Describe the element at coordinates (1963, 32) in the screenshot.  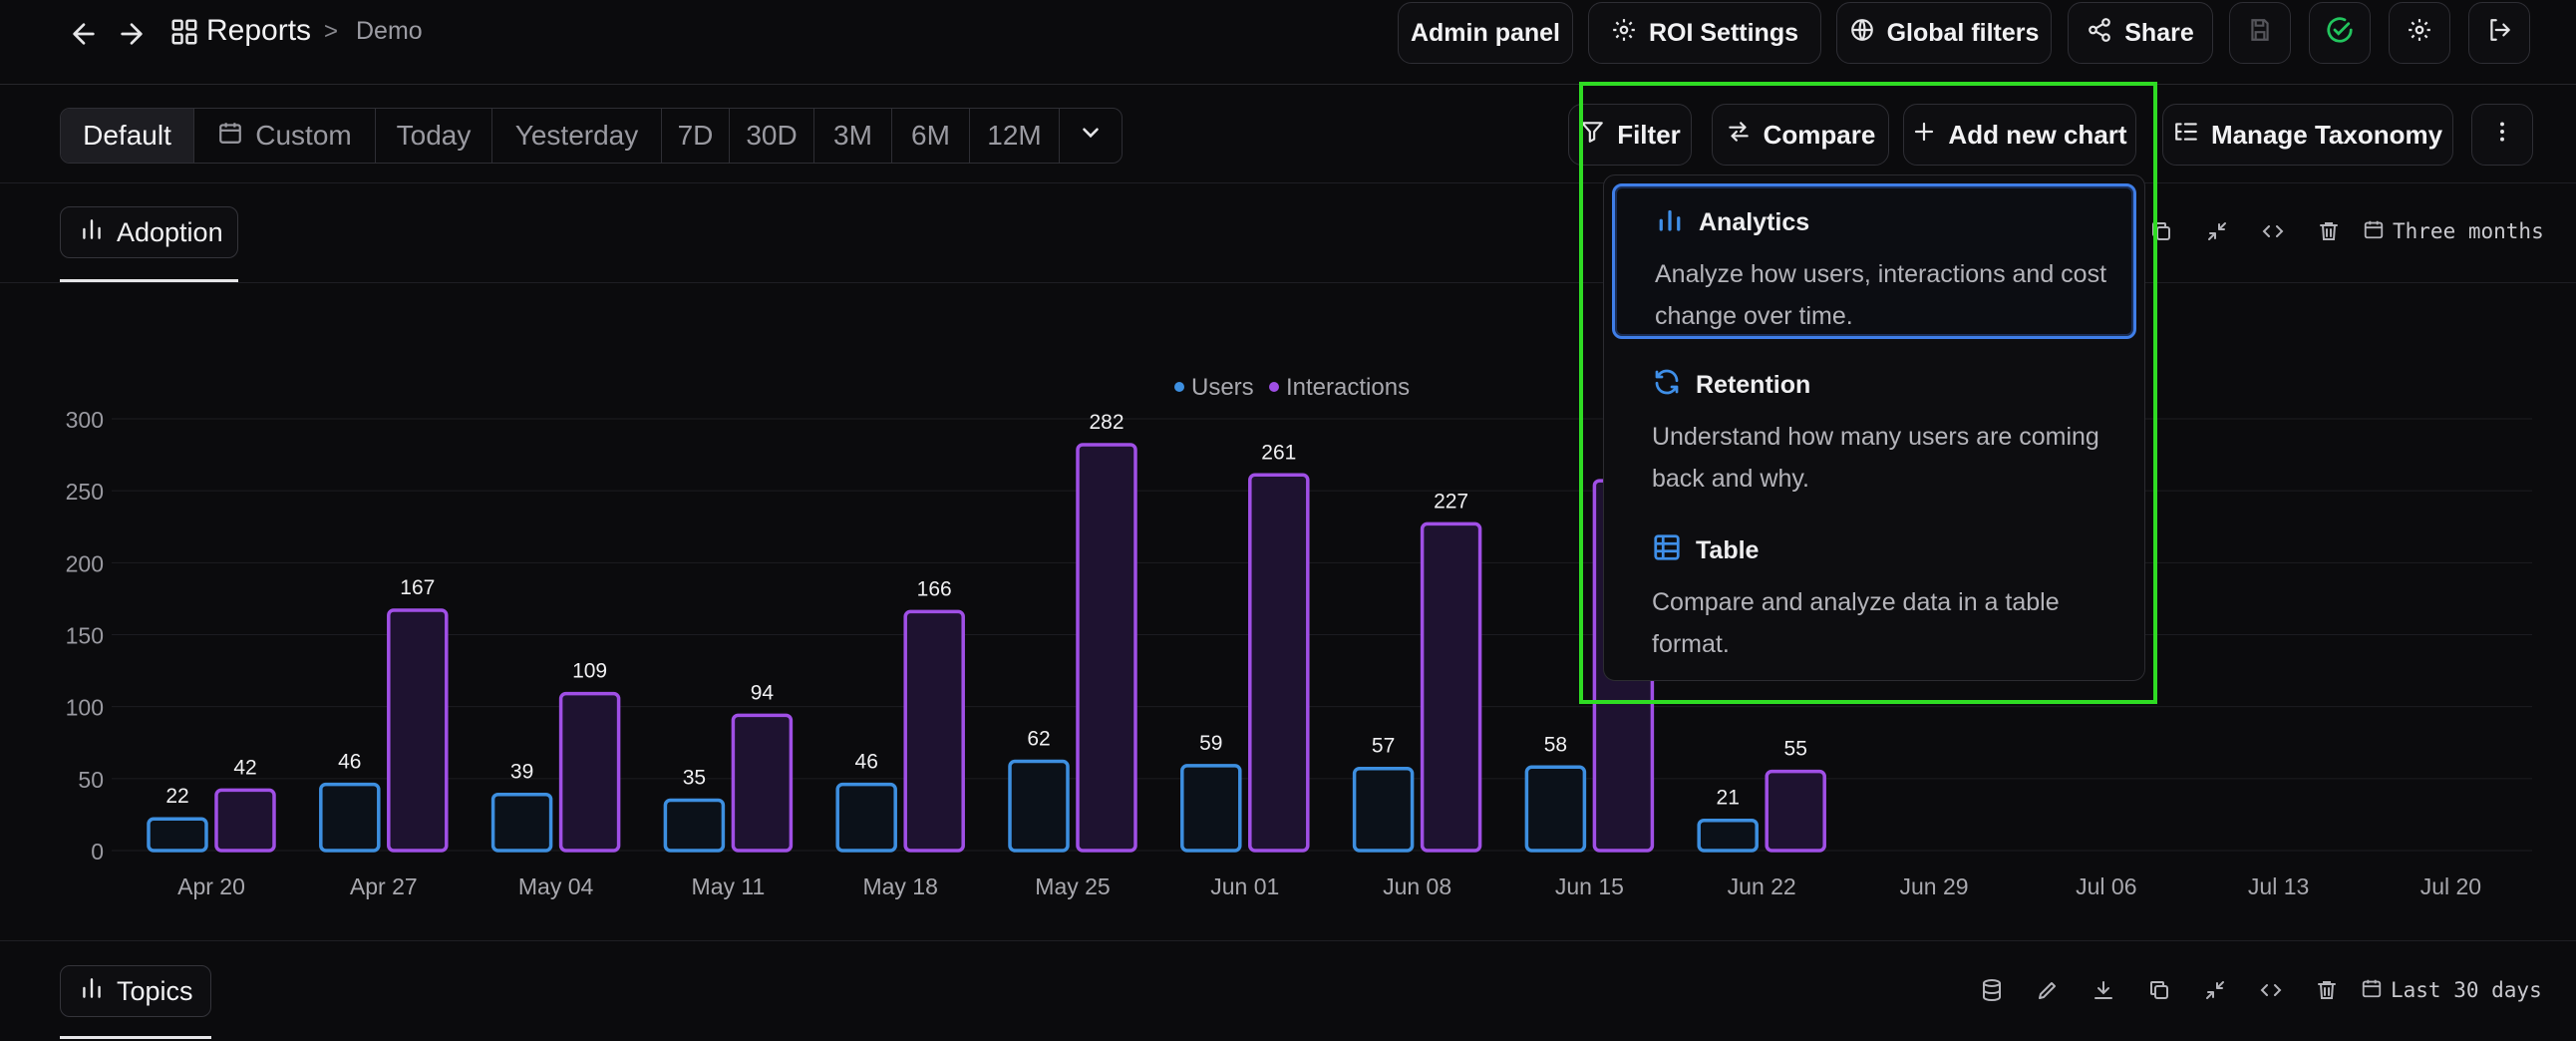
I see `global-filters-label: Global filters` at that location.